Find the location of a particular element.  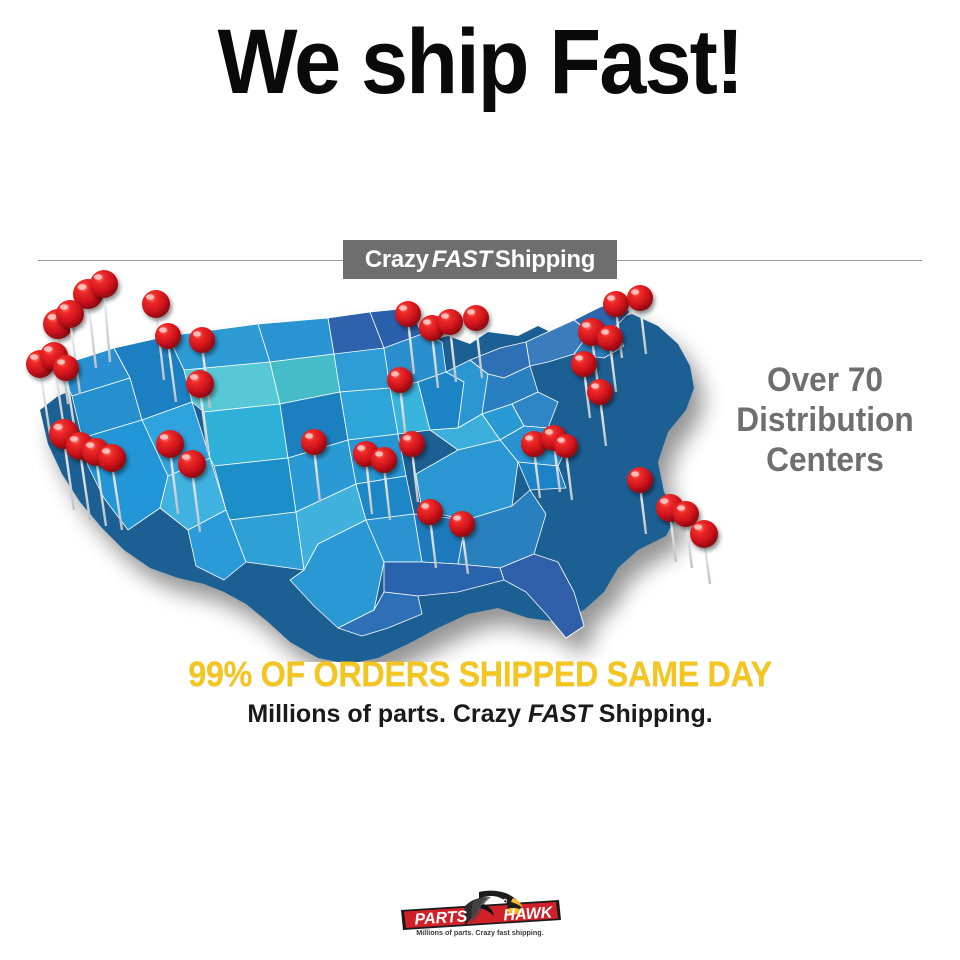

tagline-suffix: Shipping. is located at coordinates (655, 714).